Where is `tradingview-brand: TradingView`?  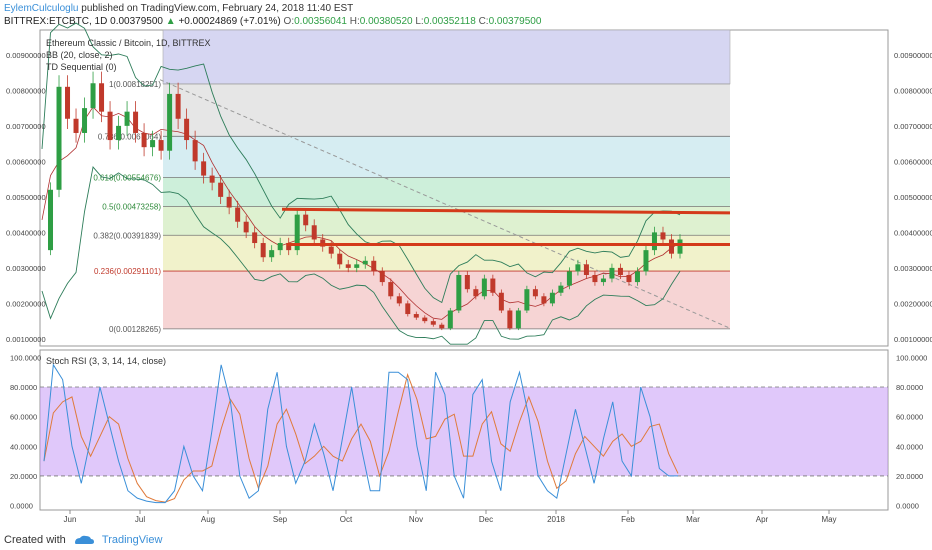 tradingview-brand: TradingView is located at coordinates (132, 539).